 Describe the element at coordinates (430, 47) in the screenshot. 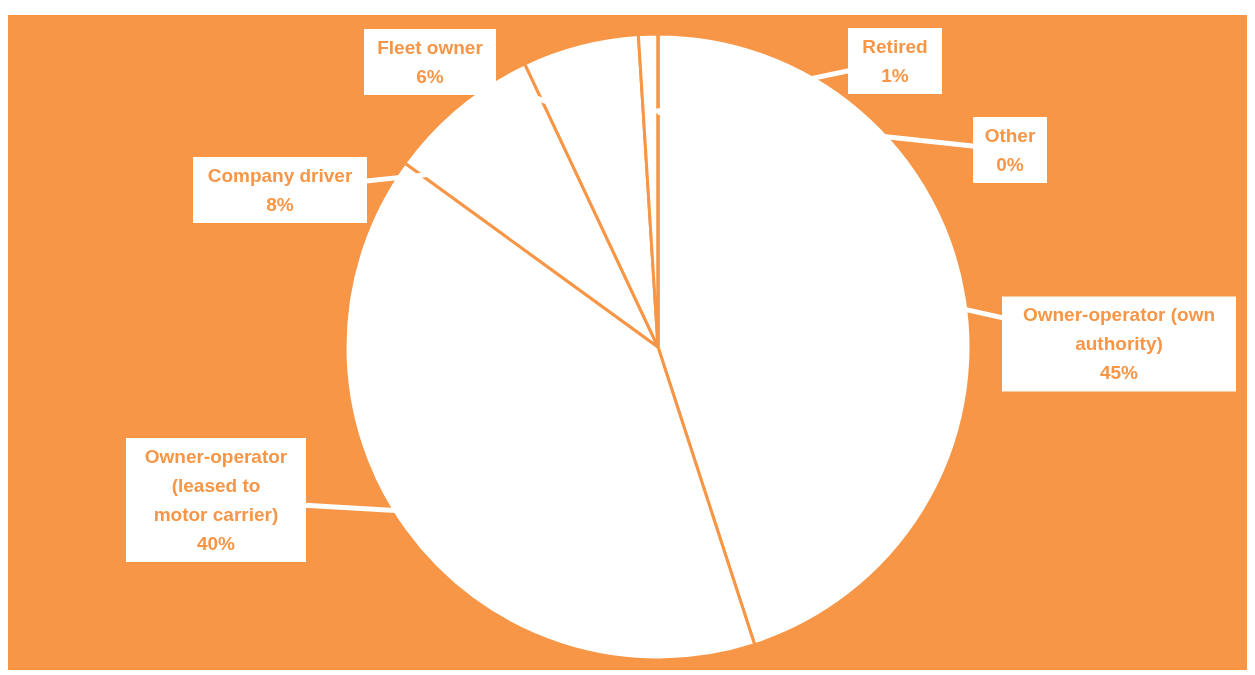

I see `slice-label: Fleet owner` at that location.